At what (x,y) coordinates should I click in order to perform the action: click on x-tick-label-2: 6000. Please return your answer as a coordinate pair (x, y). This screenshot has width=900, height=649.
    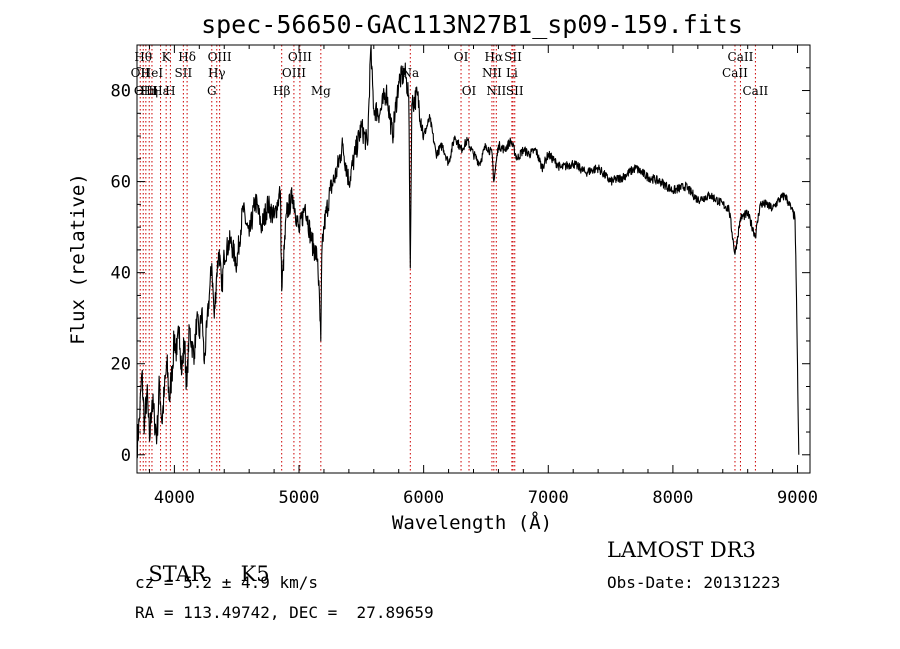
    Looking at the image, I should click on (423, 498).